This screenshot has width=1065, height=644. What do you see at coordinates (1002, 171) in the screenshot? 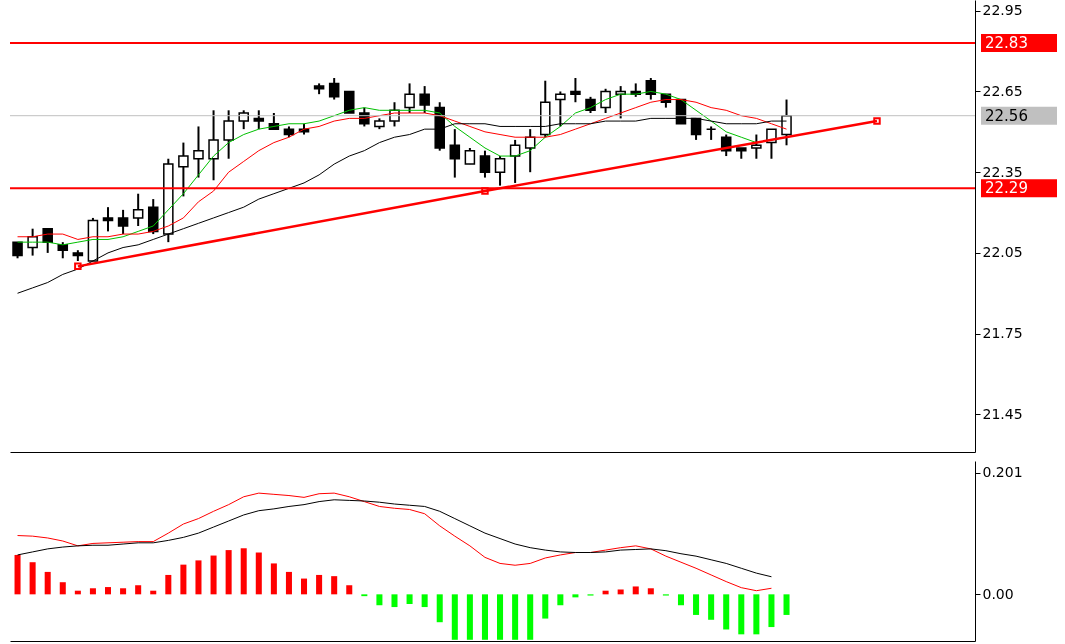
I see `y-tick-label: 22.35` at bounding box center [1002, 171].